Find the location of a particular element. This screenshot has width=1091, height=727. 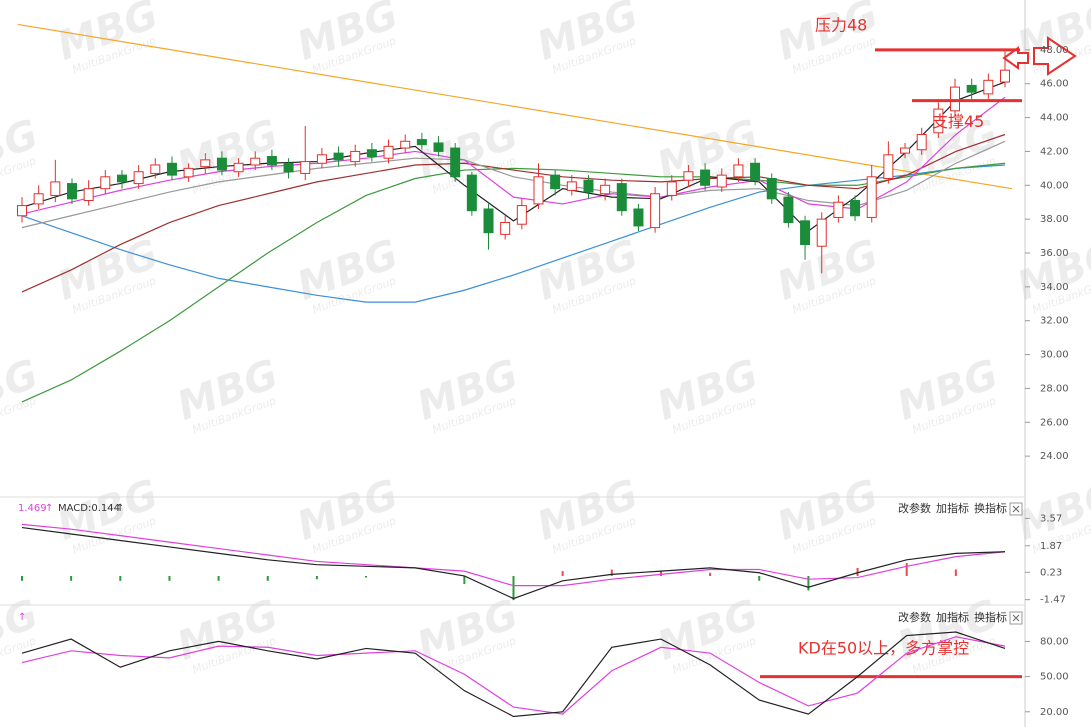

y-tick-label: 46.00 is located at coordinates (1054, 84).